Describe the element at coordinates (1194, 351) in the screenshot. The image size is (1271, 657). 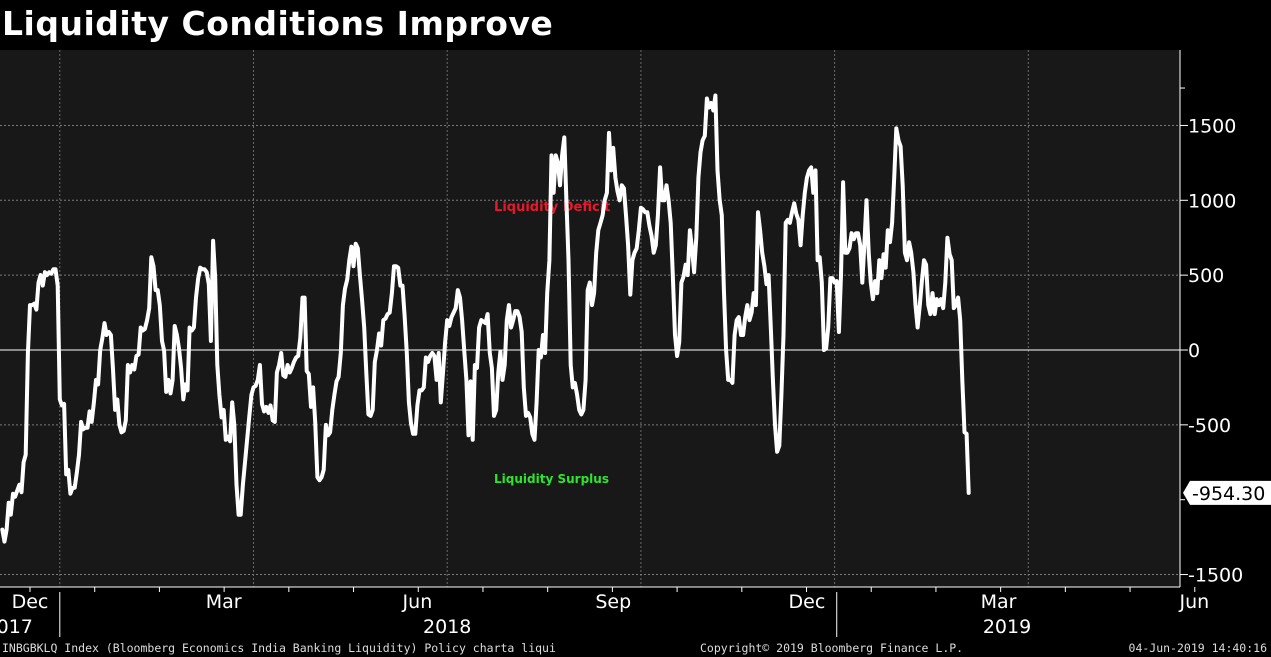
I see `y-tick-label: 0` at that location.